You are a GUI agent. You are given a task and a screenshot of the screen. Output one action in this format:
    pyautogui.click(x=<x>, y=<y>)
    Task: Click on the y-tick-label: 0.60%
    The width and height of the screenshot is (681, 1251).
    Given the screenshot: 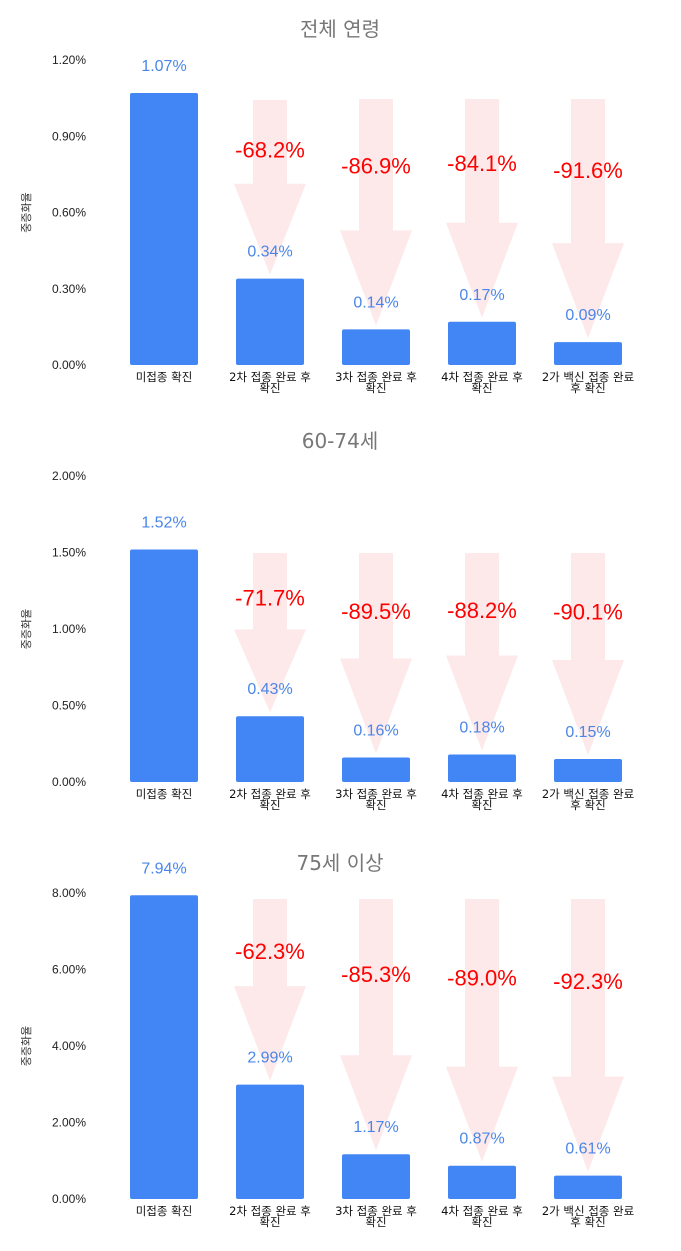 What is the action you would take?
    pyautogui.click(x=69, y=213)
    